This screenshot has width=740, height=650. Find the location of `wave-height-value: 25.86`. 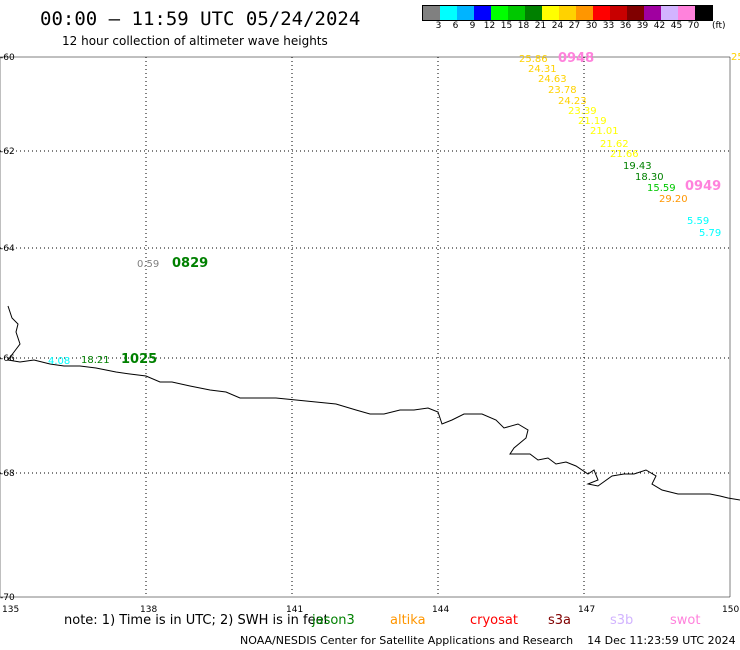

wave-height-value: 25.86 is located at coordinates (533, 59).